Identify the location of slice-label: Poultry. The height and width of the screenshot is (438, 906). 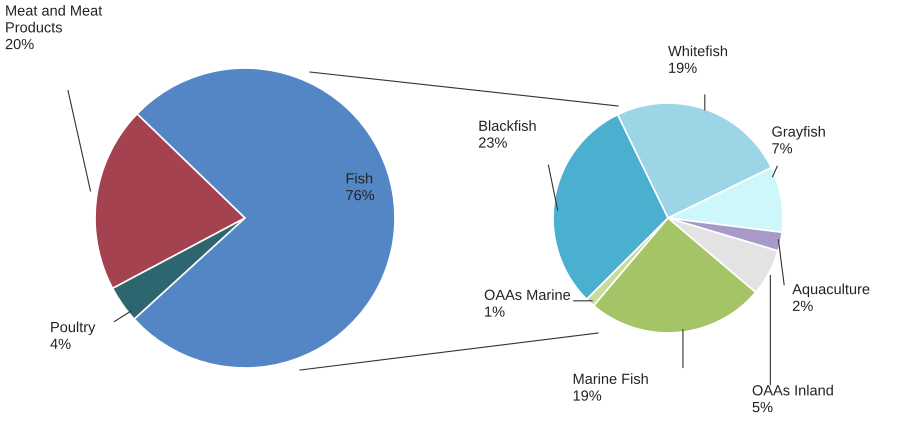
(73, 329).